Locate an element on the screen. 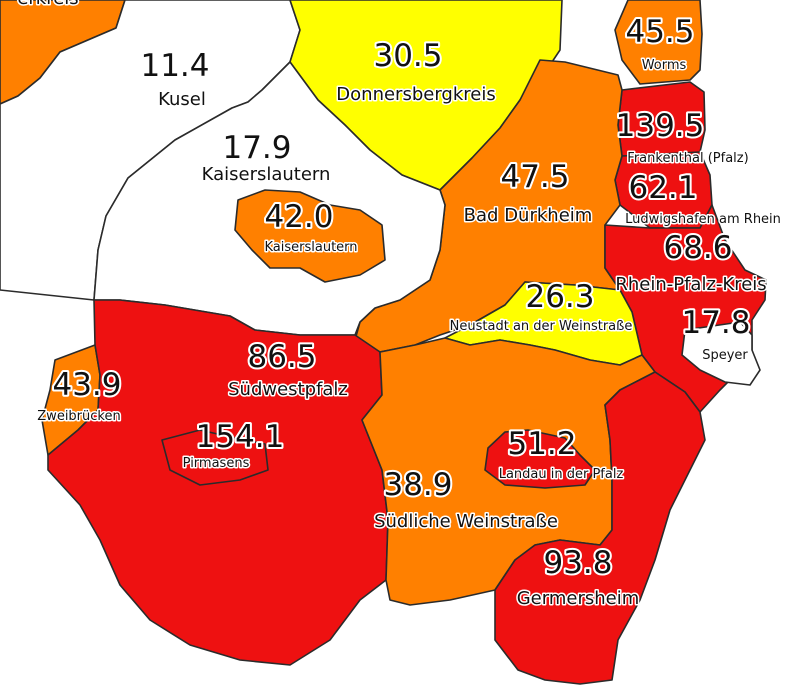 The height and width of the screenshot is (689, 800). top-left-fragment-label: erkreis is located at coordinates (47, 4).